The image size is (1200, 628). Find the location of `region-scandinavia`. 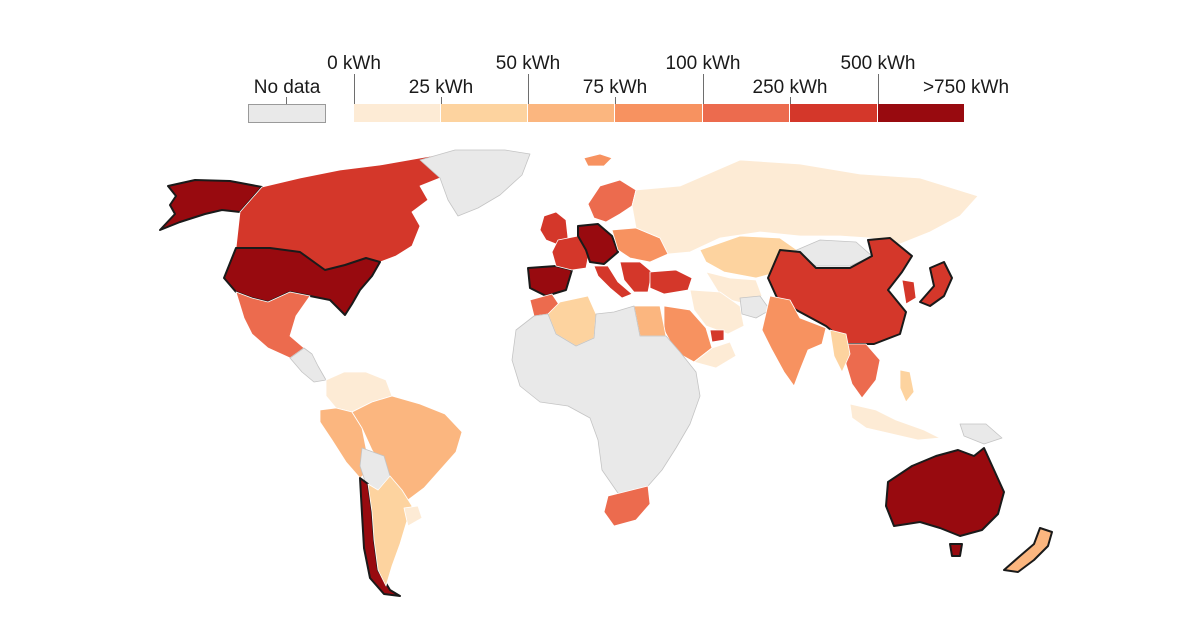

region-scandinavia is located at coordinates (612, 201).